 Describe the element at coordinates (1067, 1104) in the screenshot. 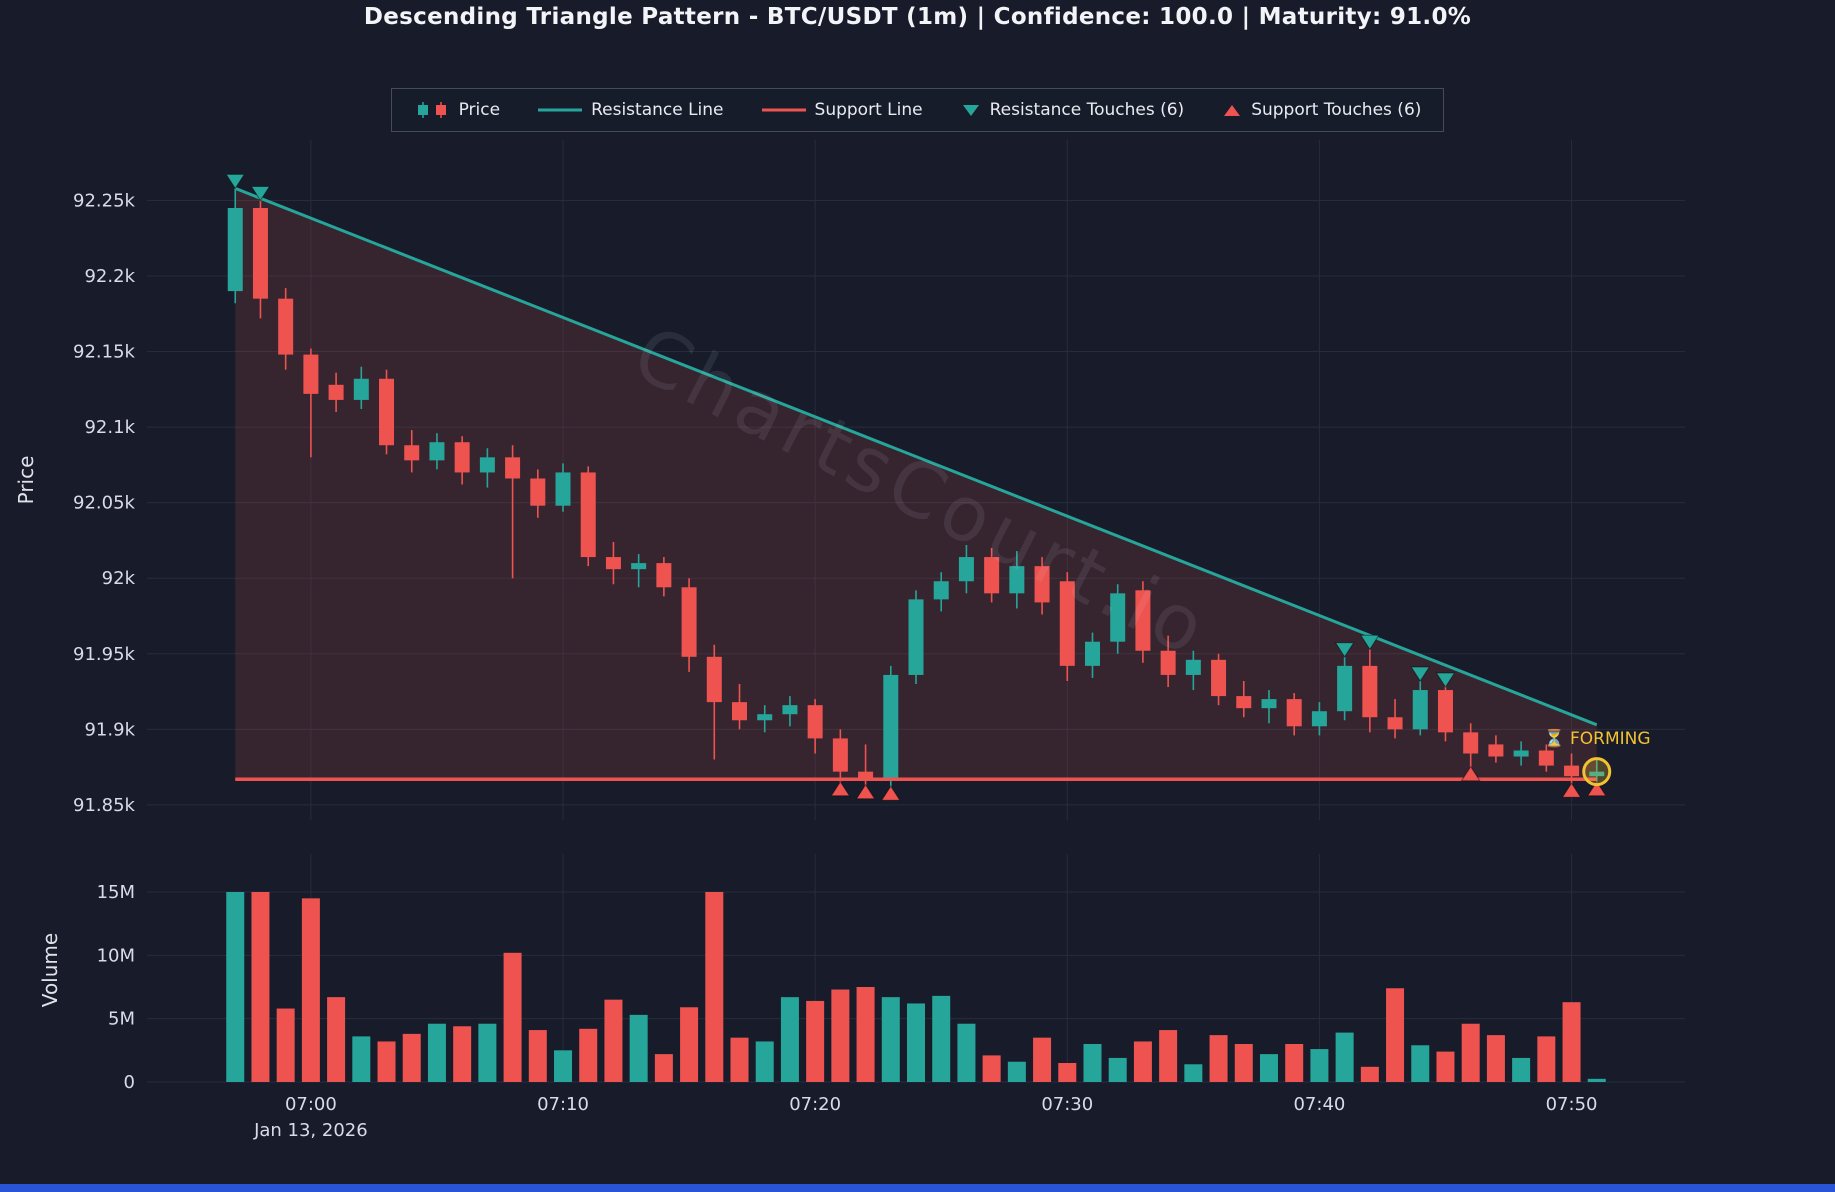

I see `svg-text: 07:30` at that location.